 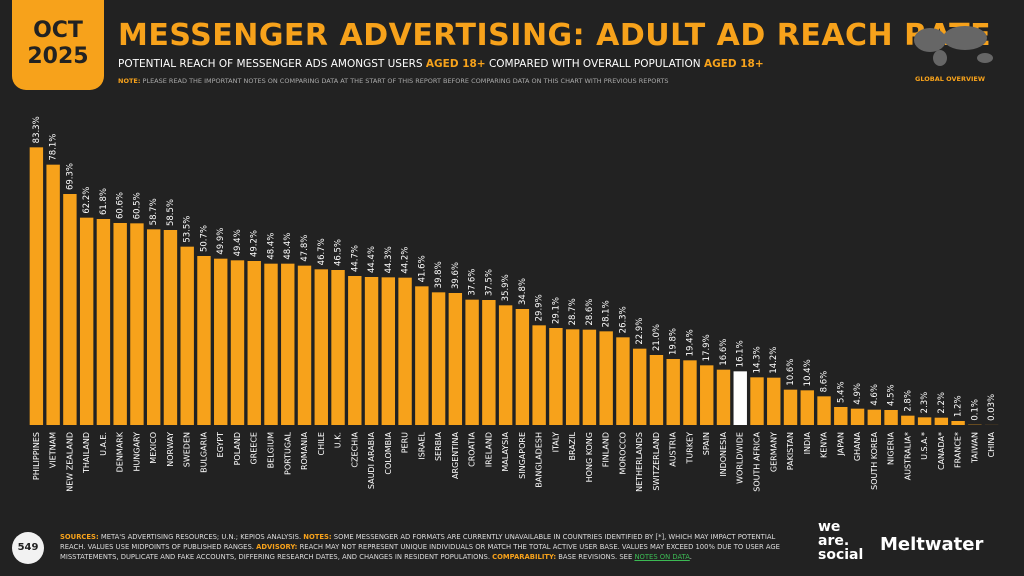 I want to click on x-tick-label: NIGERIA, so click(x=891, y=448).